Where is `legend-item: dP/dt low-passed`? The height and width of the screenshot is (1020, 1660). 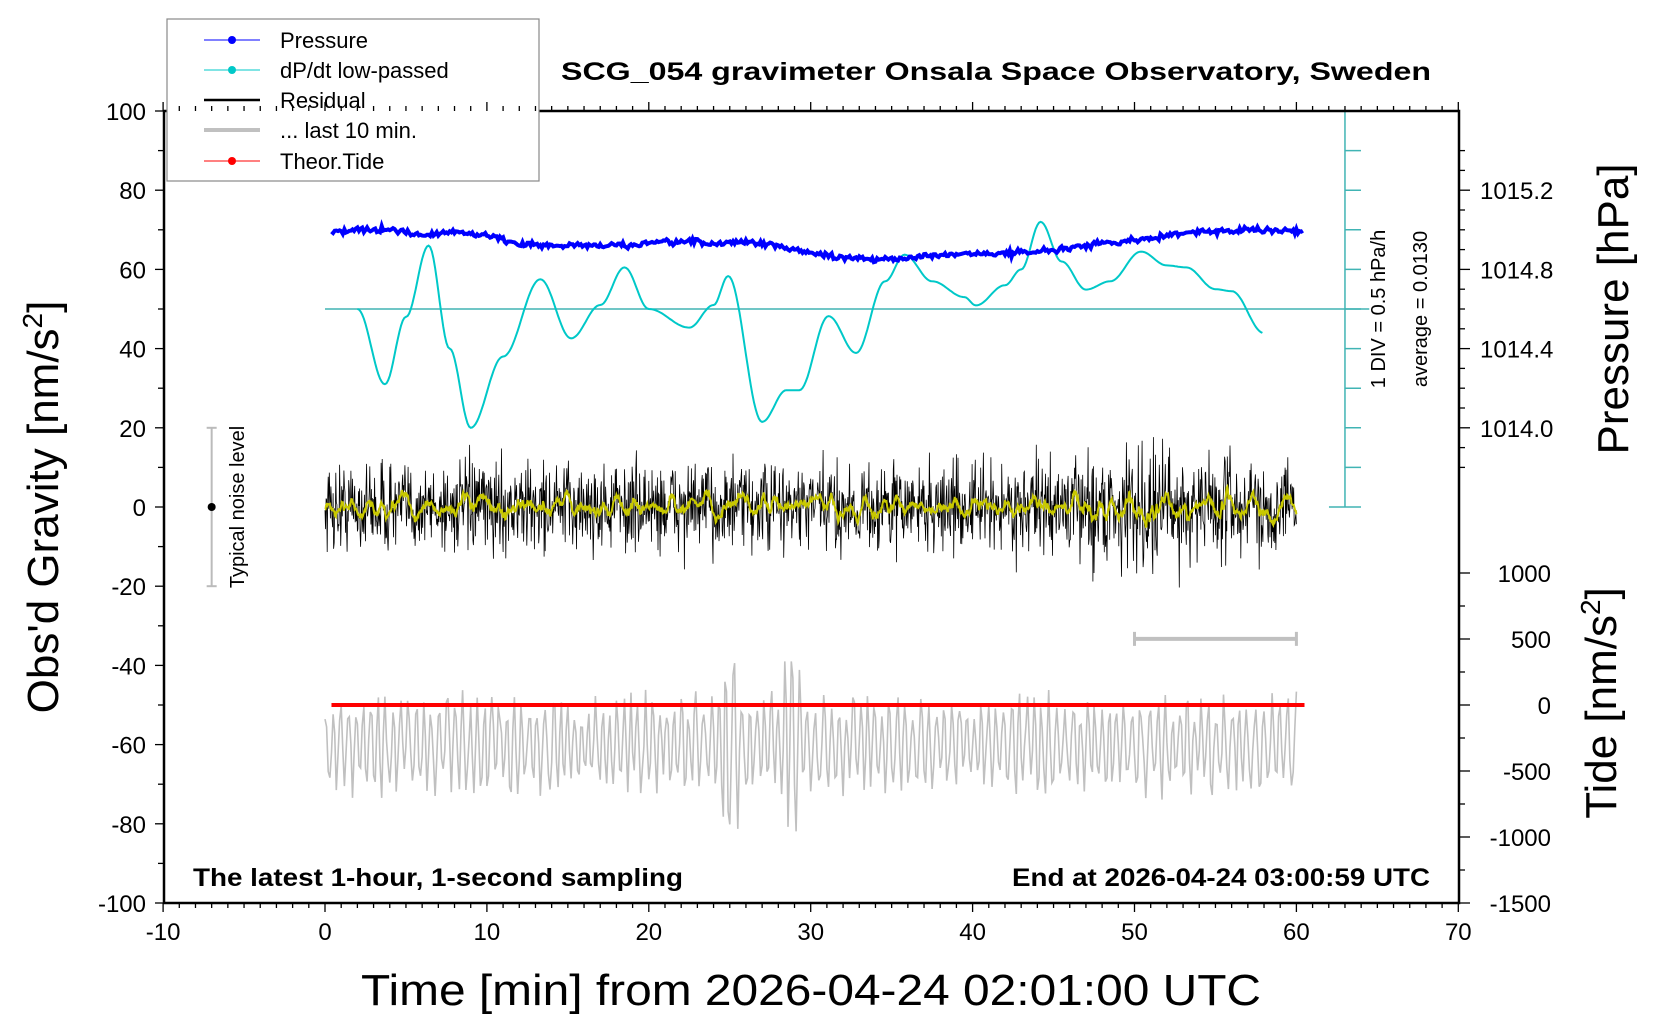
legend-item: dP/dt low-passed is located at coordinates (326, 70).